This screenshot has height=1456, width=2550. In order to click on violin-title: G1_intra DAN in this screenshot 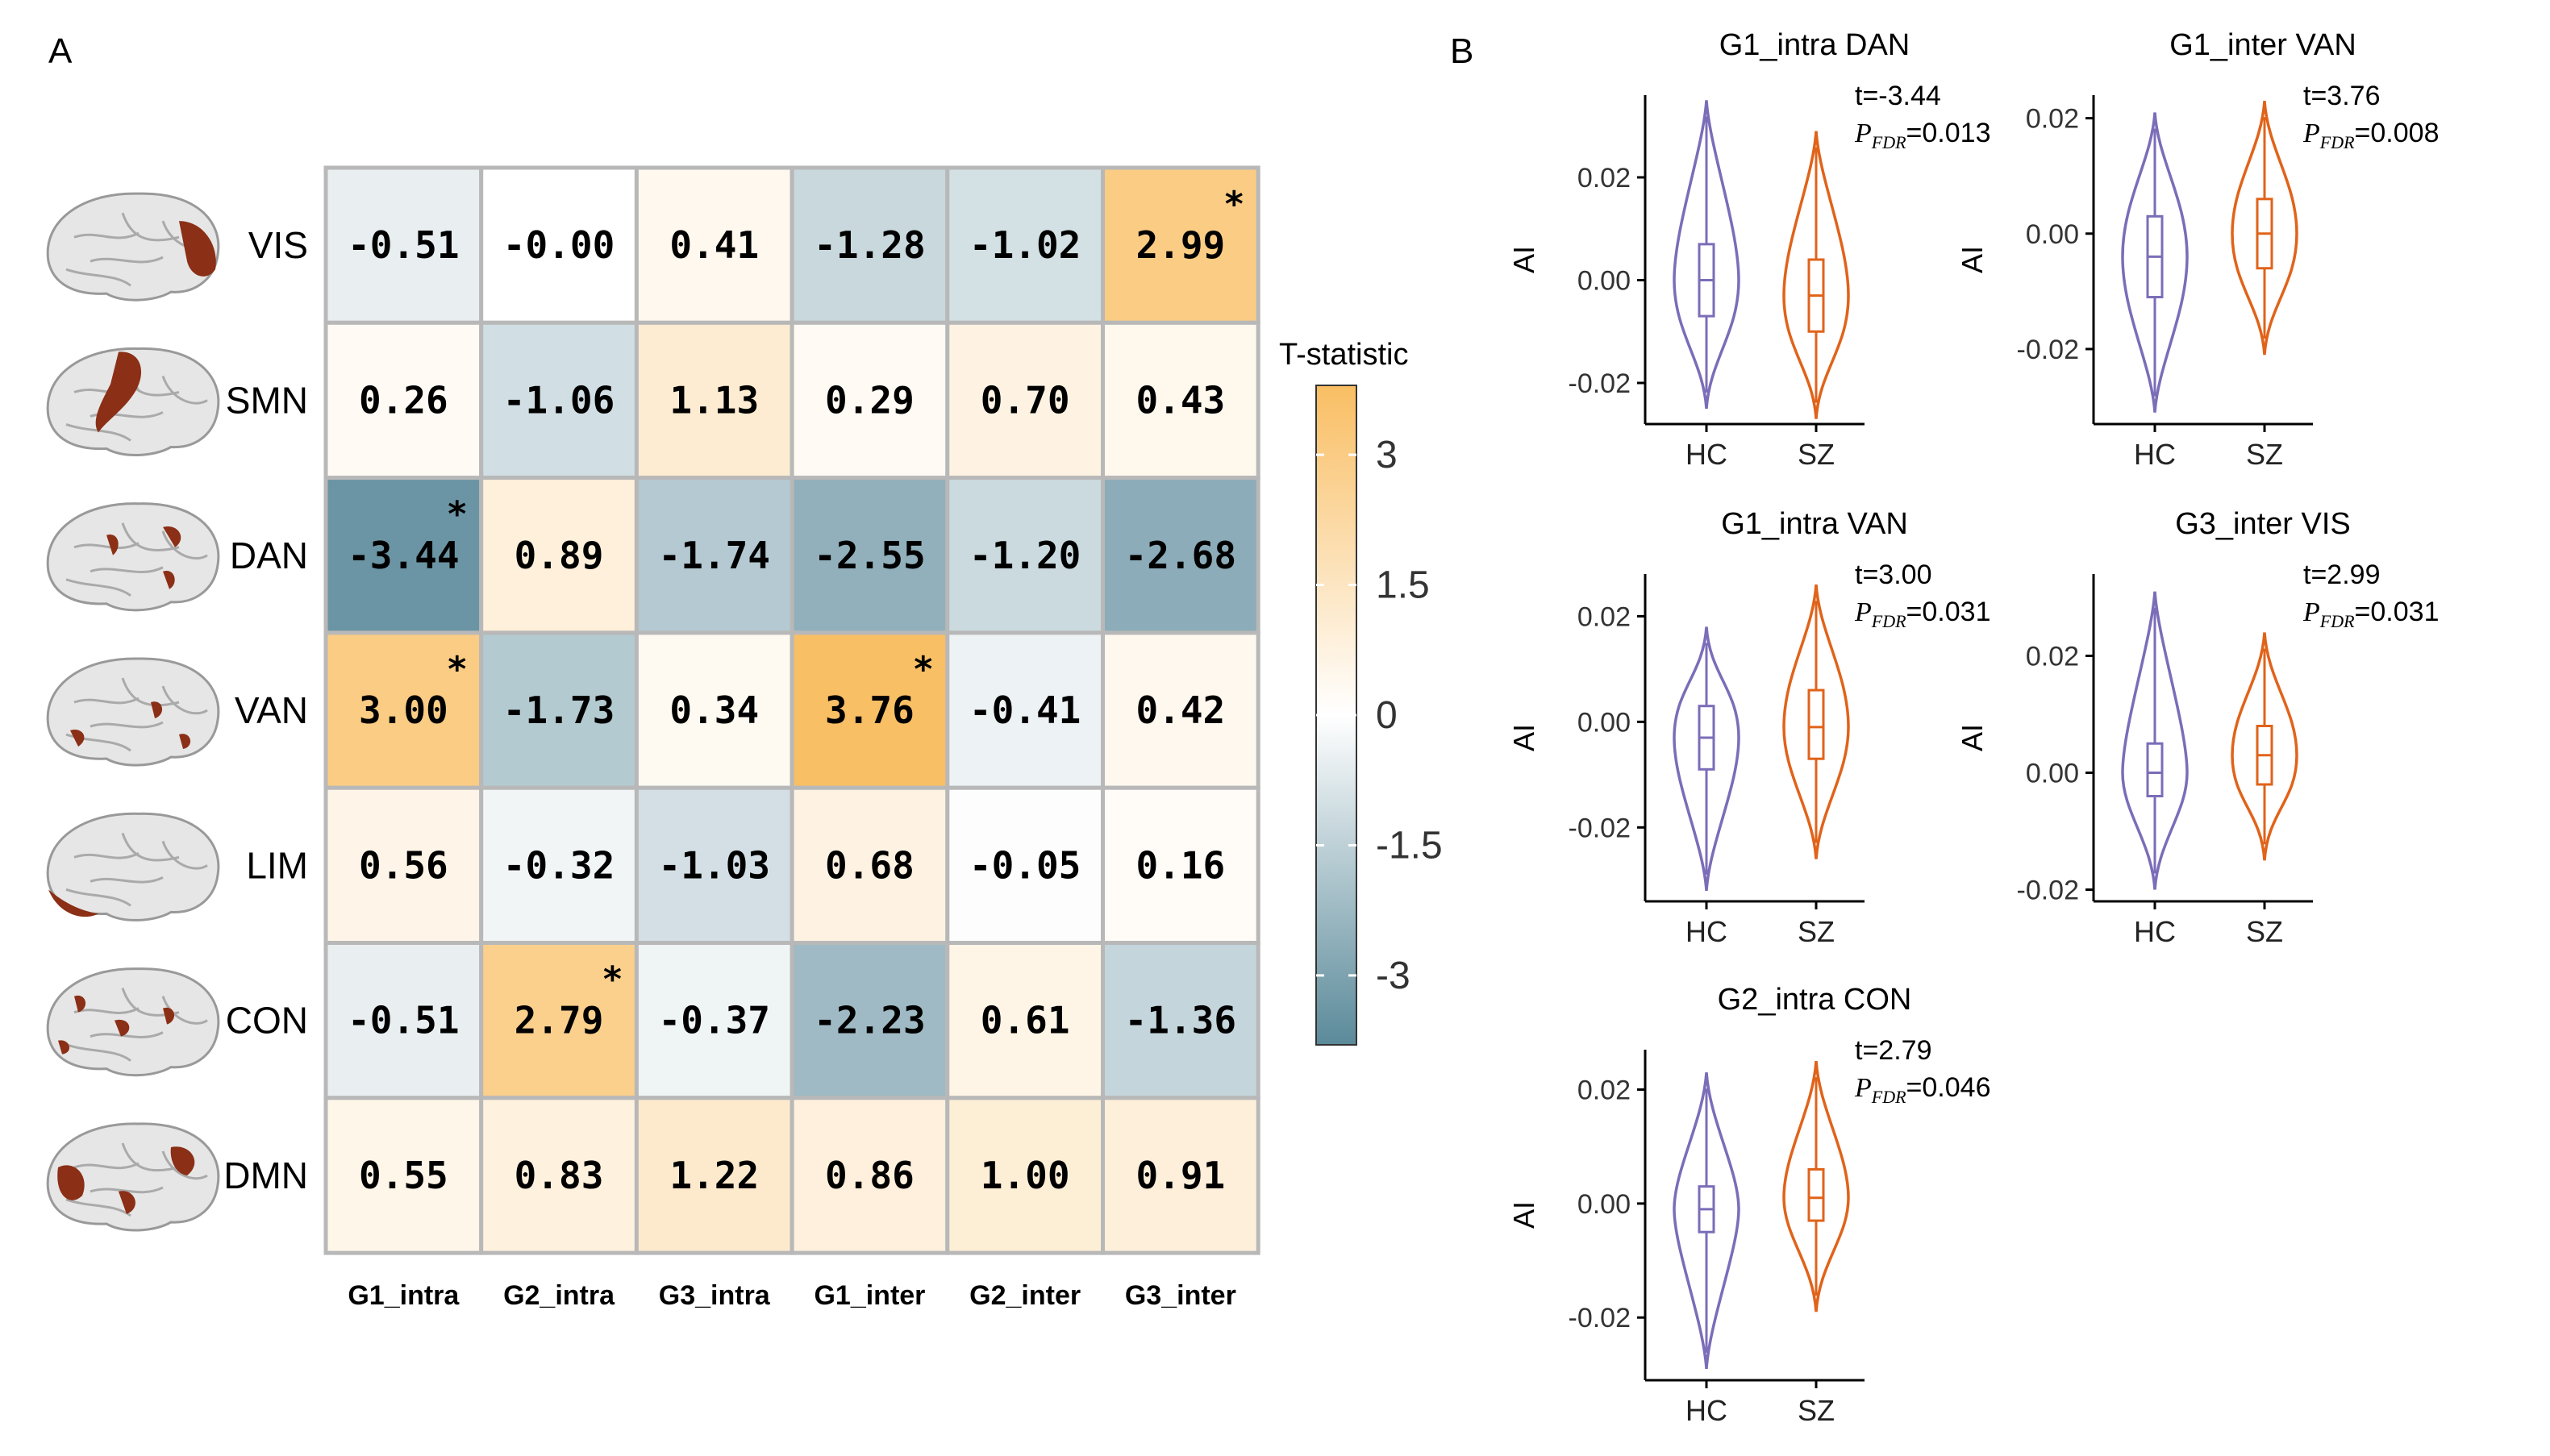, I will do `click(1814, 45)`.